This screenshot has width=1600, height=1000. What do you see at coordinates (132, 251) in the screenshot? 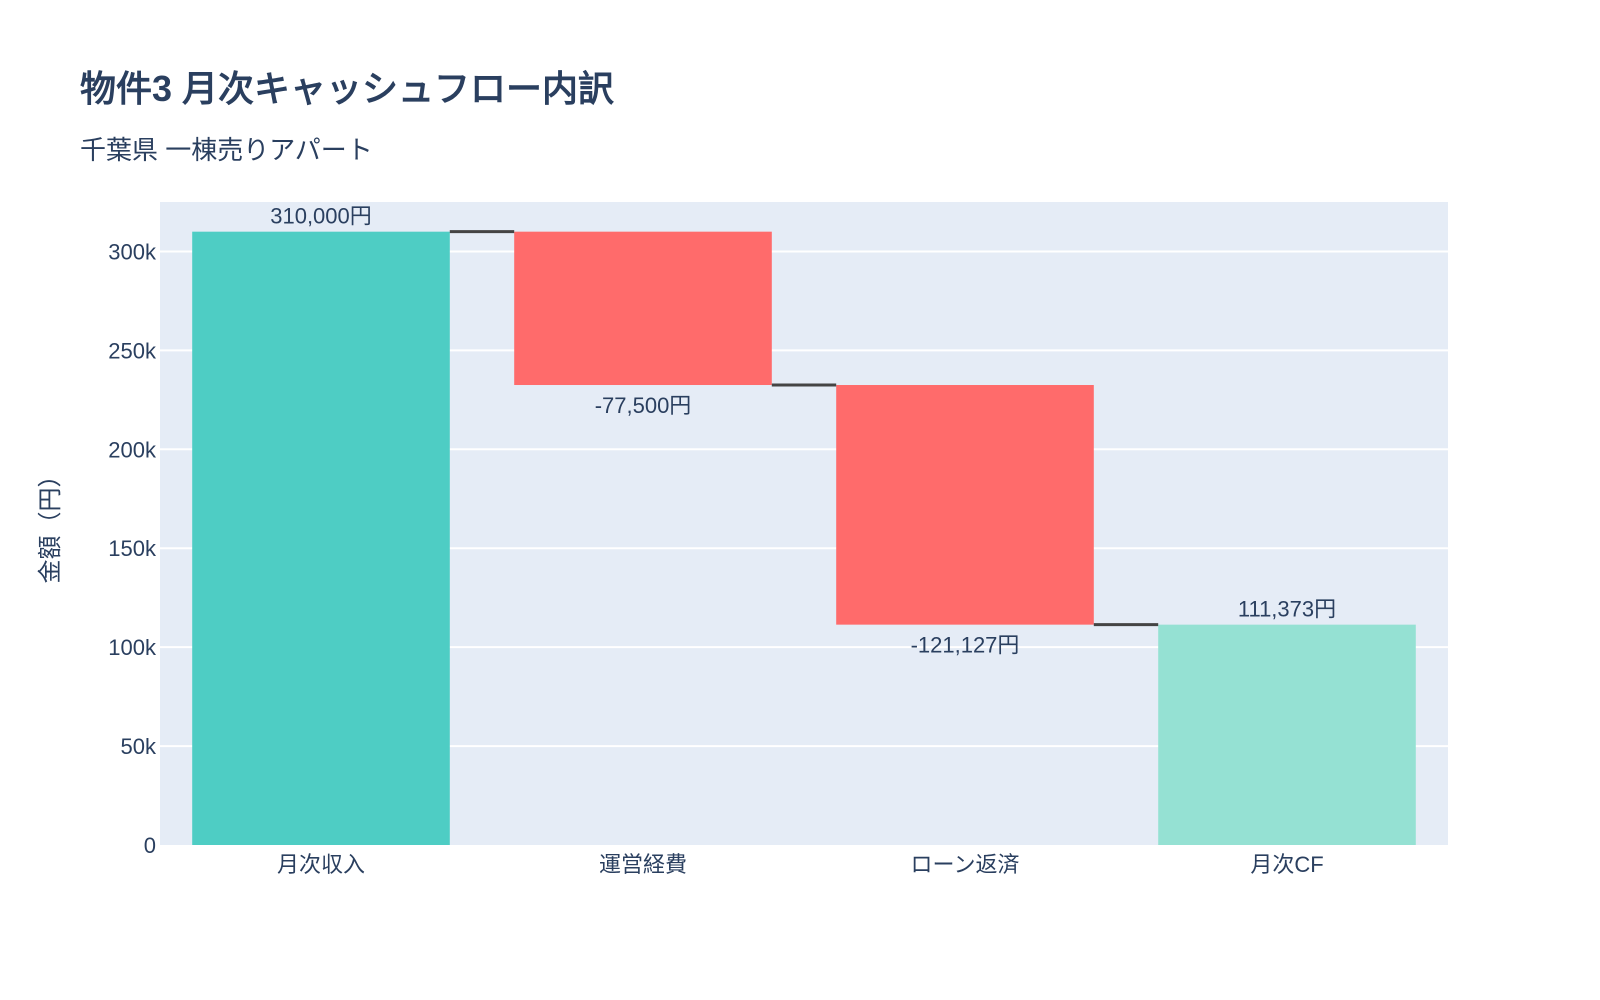
I see `y-tick-label: 300k` at bounding box center [132, 251].